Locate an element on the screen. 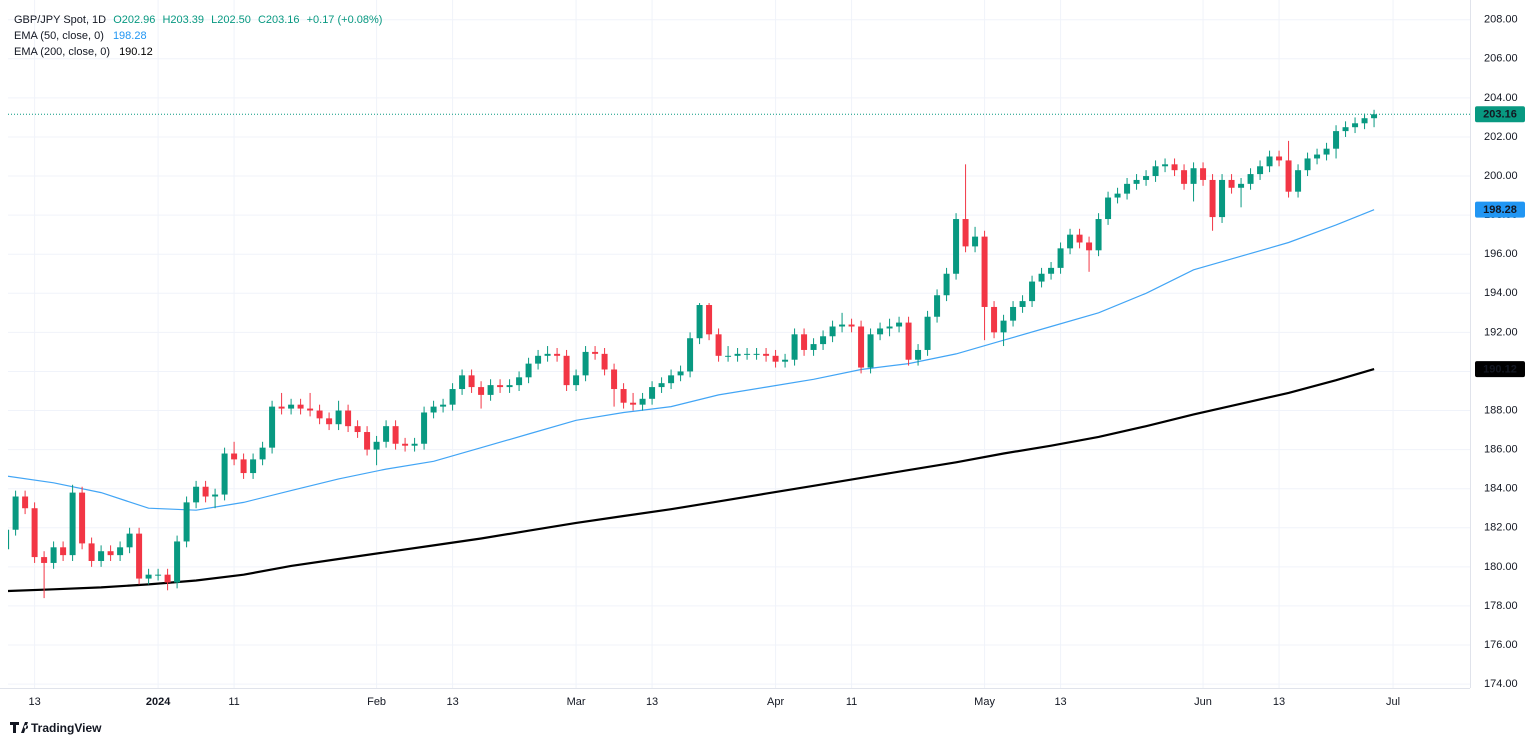  ema-badge-bg is located at coordinates (1500, 209).